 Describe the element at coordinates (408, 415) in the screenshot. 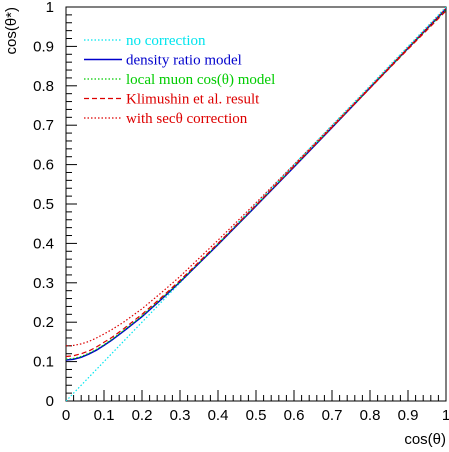

I see `x-tick-label: 0.9` at that location.